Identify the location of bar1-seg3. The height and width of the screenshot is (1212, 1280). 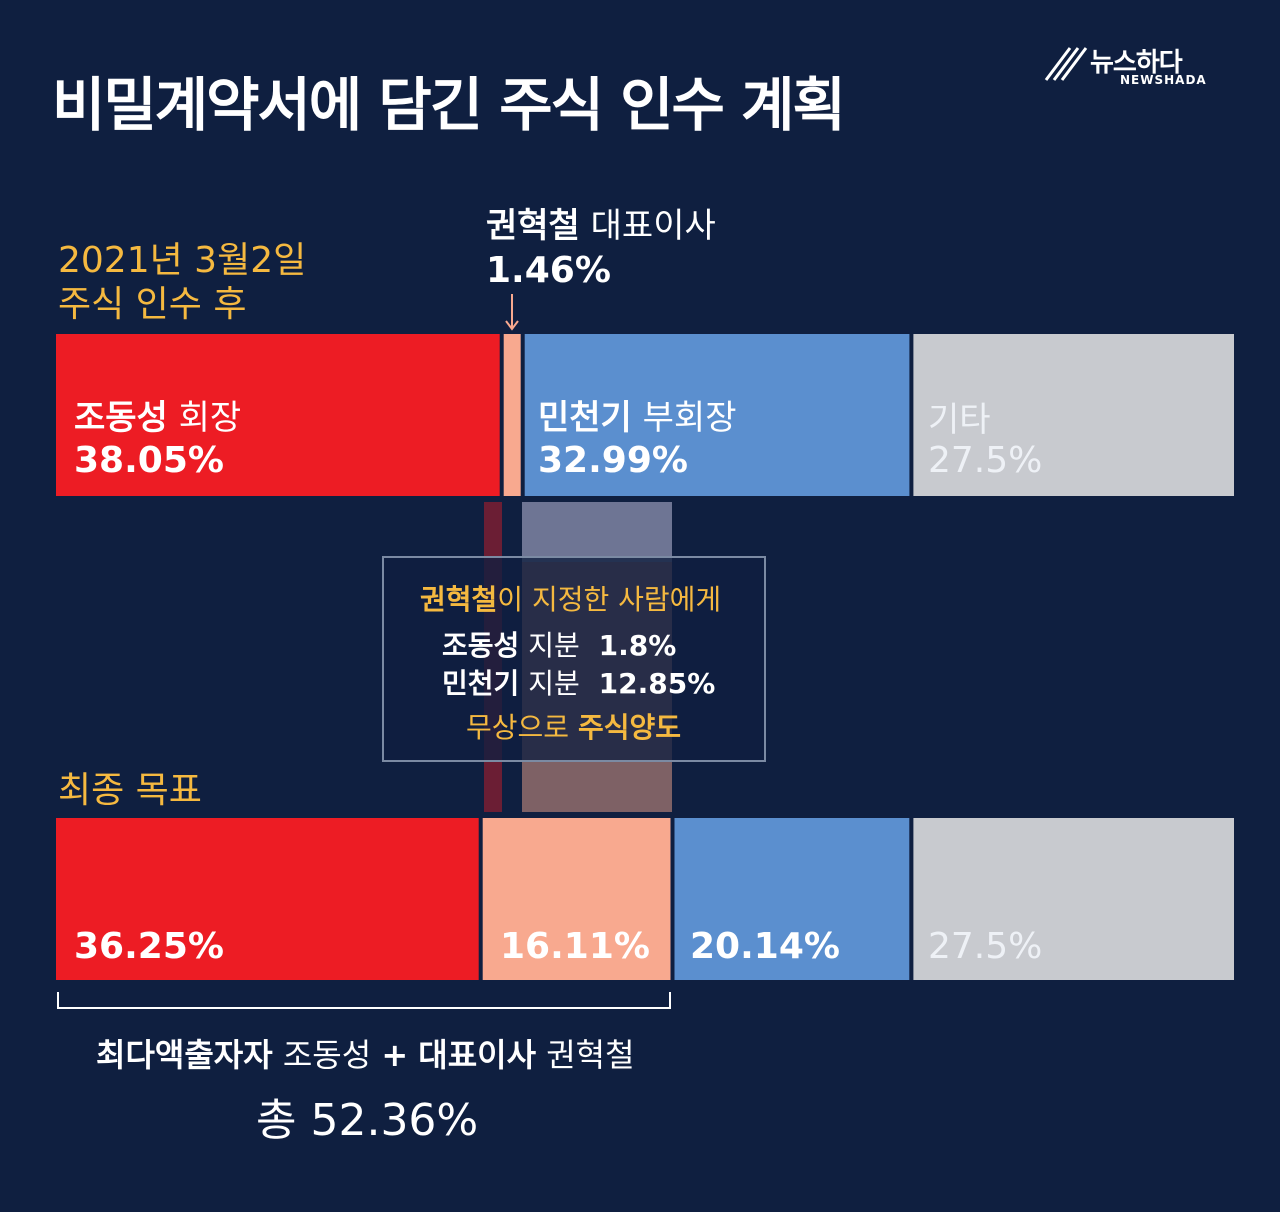
(717, 415).